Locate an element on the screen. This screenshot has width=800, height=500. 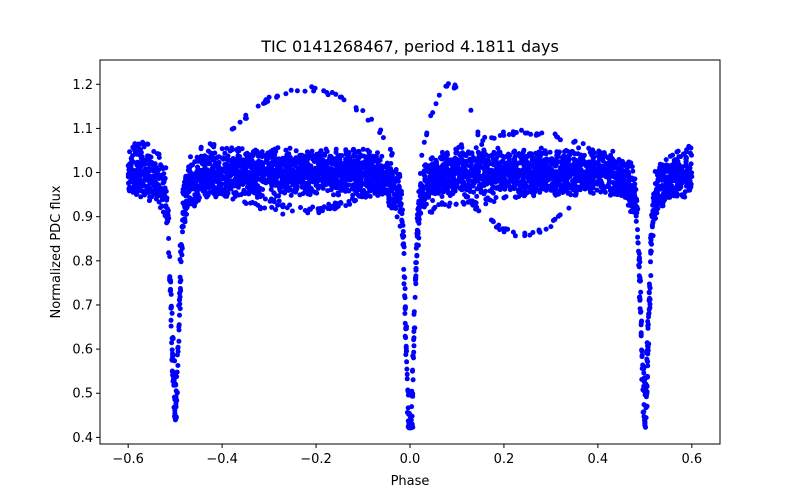
x-tick-label: 0.0 is located at coordinates (410, 459).